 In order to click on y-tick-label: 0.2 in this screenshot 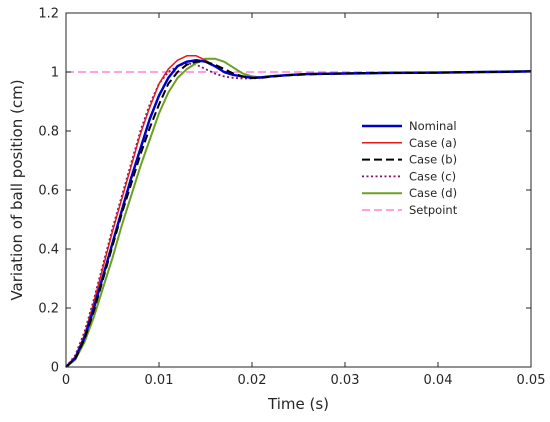, I will do `click(48, 309)`.